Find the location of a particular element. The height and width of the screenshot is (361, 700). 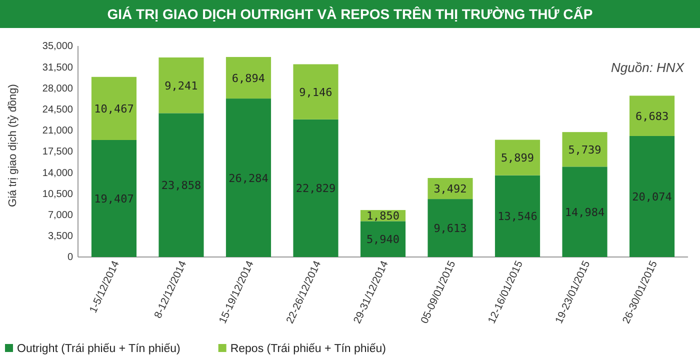

data-label: 19,407 is located at coordinates (114, 199).